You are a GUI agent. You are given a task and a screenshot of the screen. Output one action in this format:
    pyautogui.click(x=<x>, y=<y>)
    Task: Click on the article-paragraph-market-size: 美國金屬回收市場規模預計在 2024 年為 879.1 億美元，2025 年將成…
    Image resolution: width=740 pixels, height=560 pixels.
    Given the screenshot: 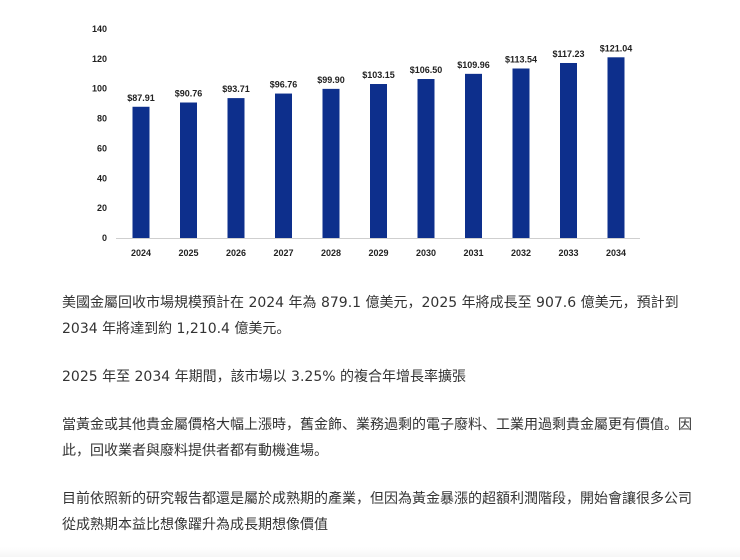 What is the action you would take?
    pyautogui.click(x=370, y=316)
    